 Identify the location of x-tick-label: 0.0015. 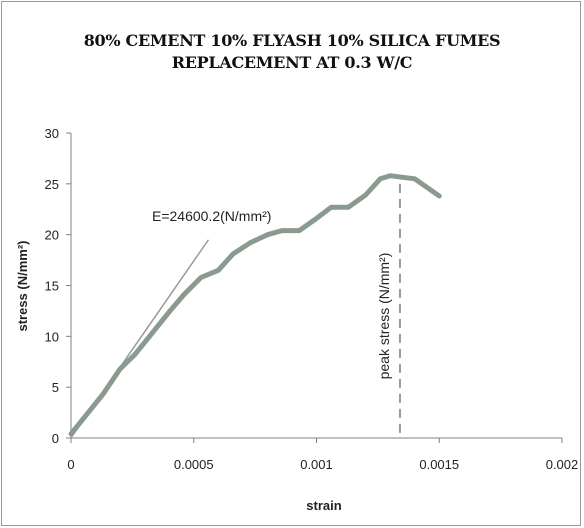
(439, 464).